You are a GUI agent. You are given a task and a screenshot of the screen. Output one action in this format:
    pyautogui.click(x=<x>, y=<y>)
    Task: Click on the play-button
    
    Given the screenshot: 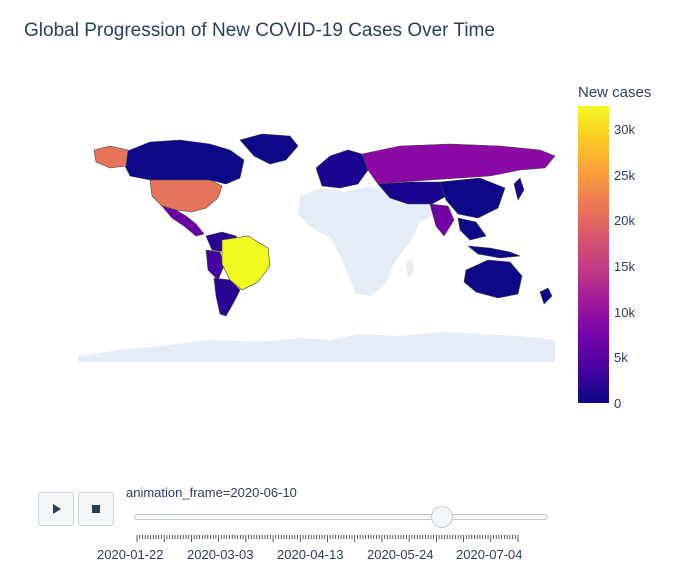 What is the action you would take?
    pyautogui.click(x=56, y=509)
    